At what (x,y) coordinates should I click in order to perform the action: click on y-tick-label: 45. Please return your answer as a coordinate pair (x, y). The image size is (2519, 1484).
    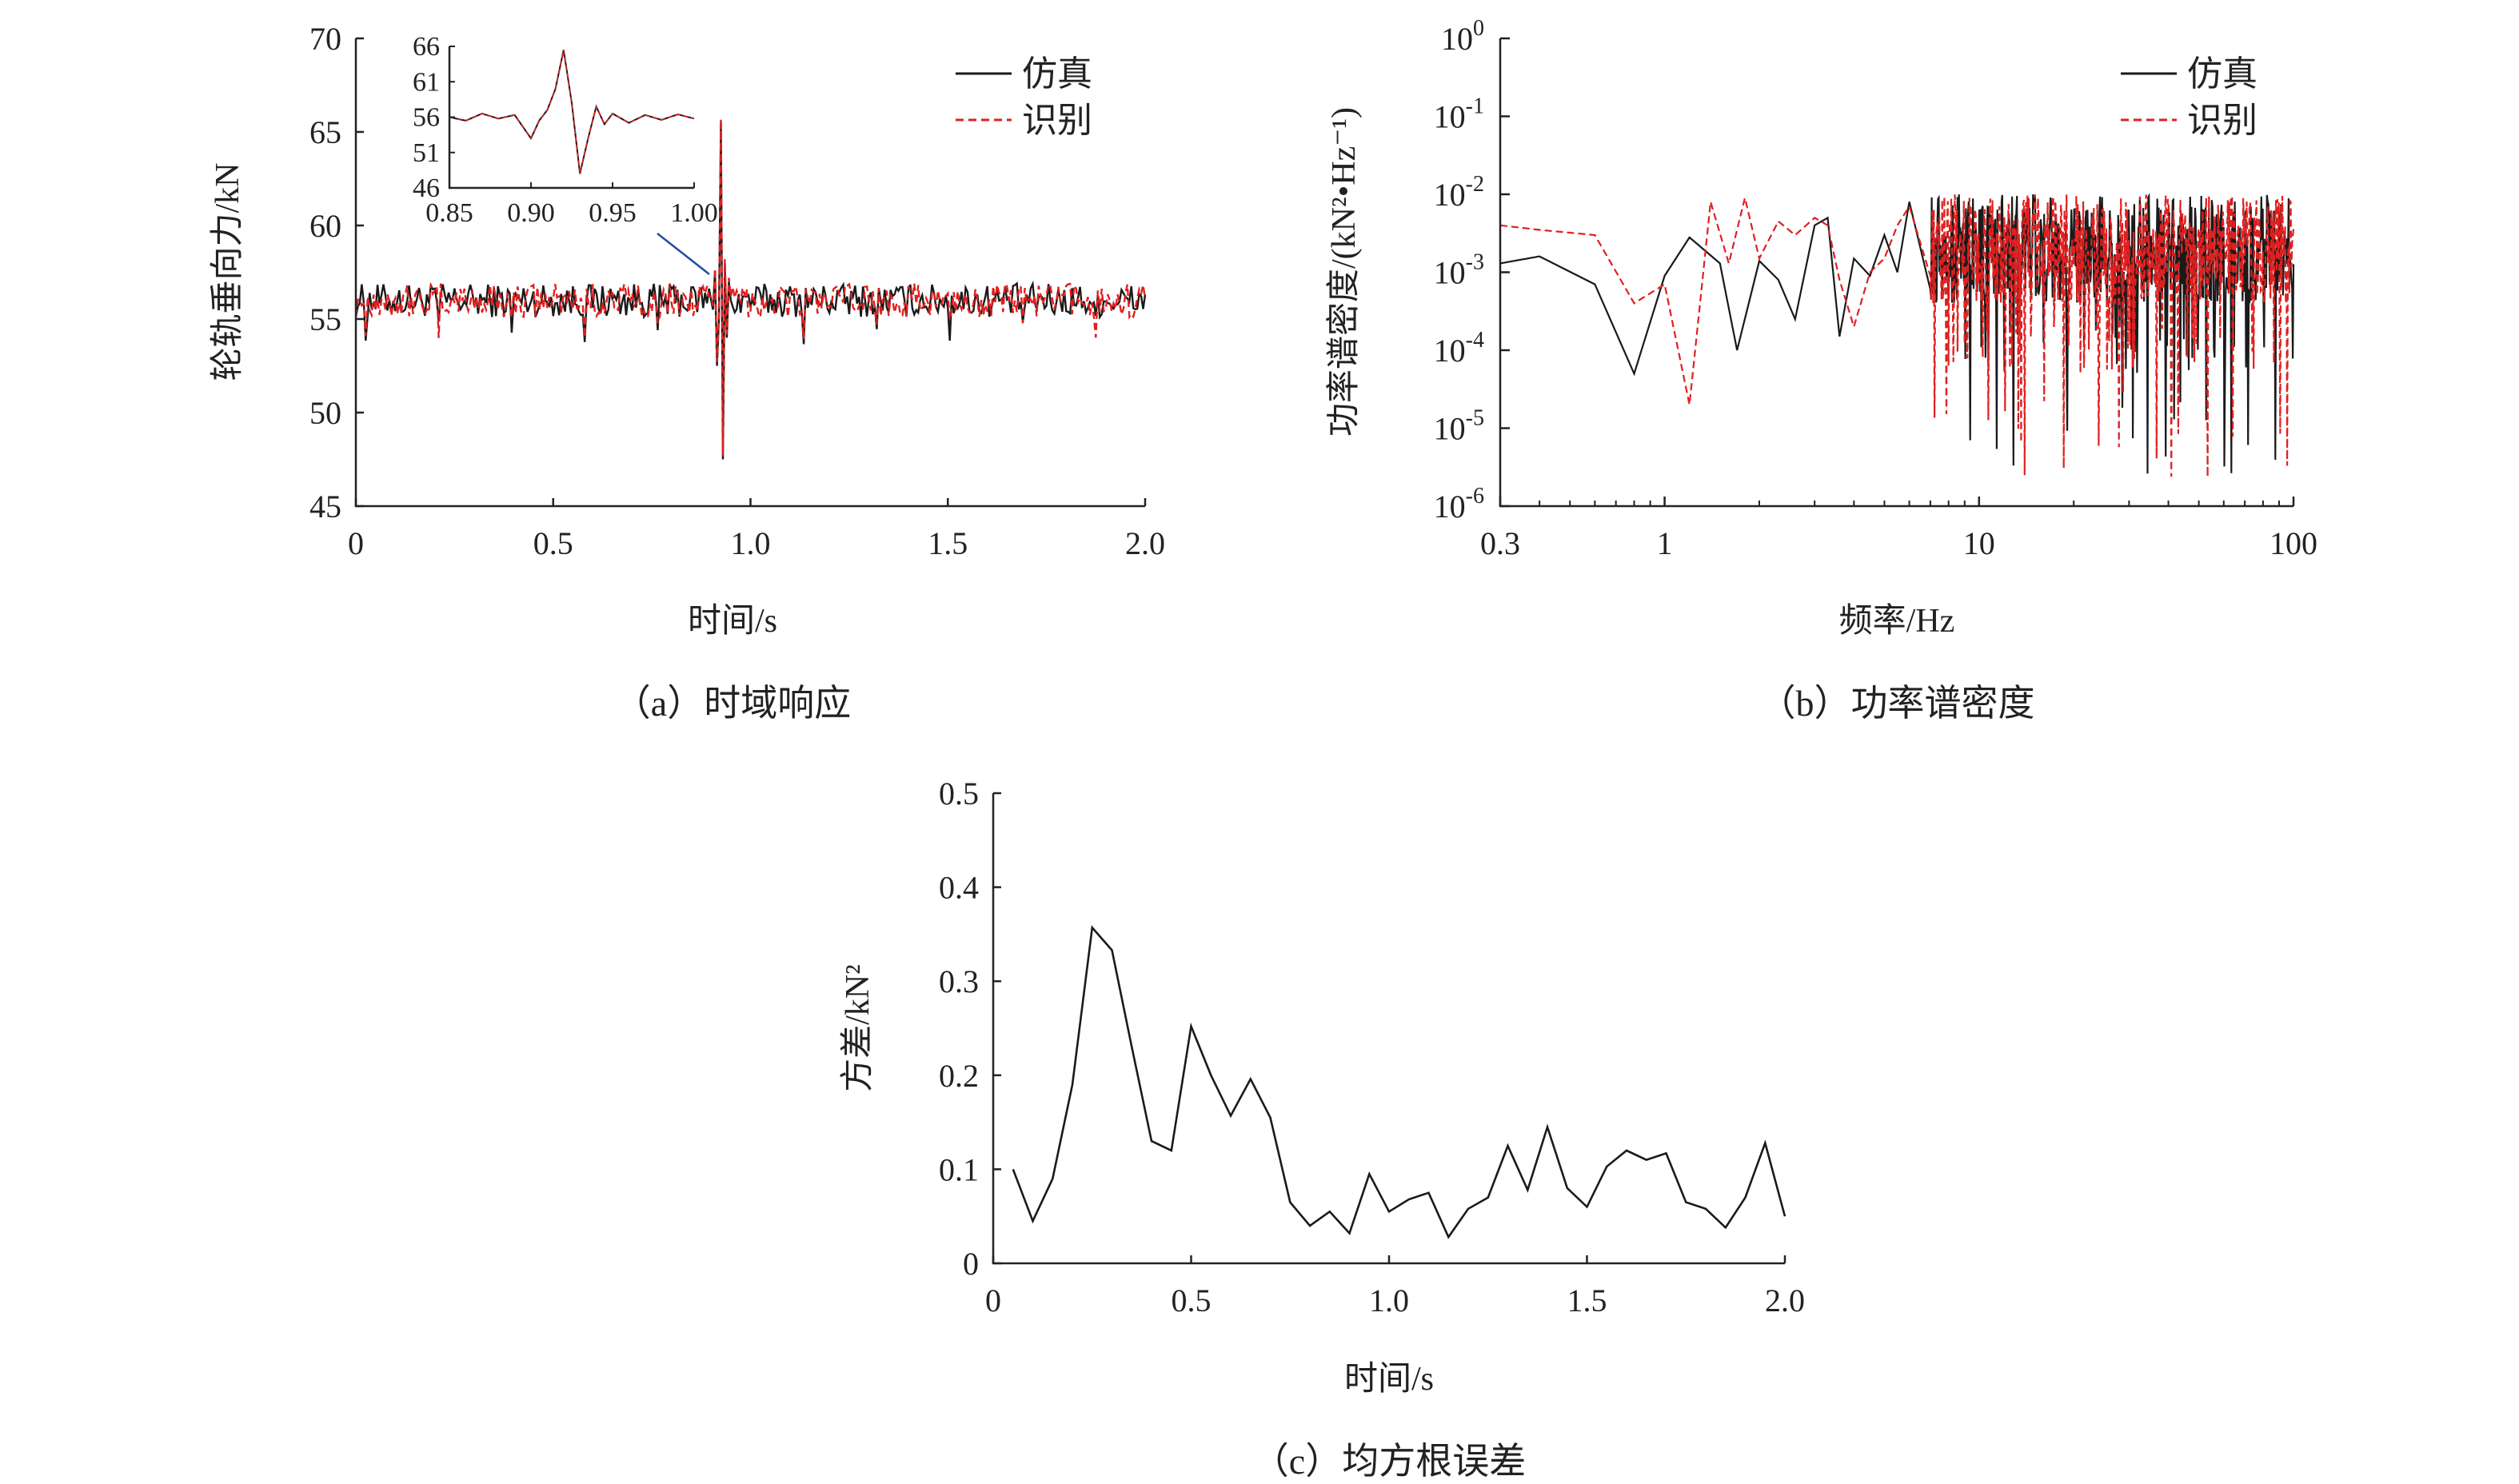
    Looking at the image, I should click on (325, 507).